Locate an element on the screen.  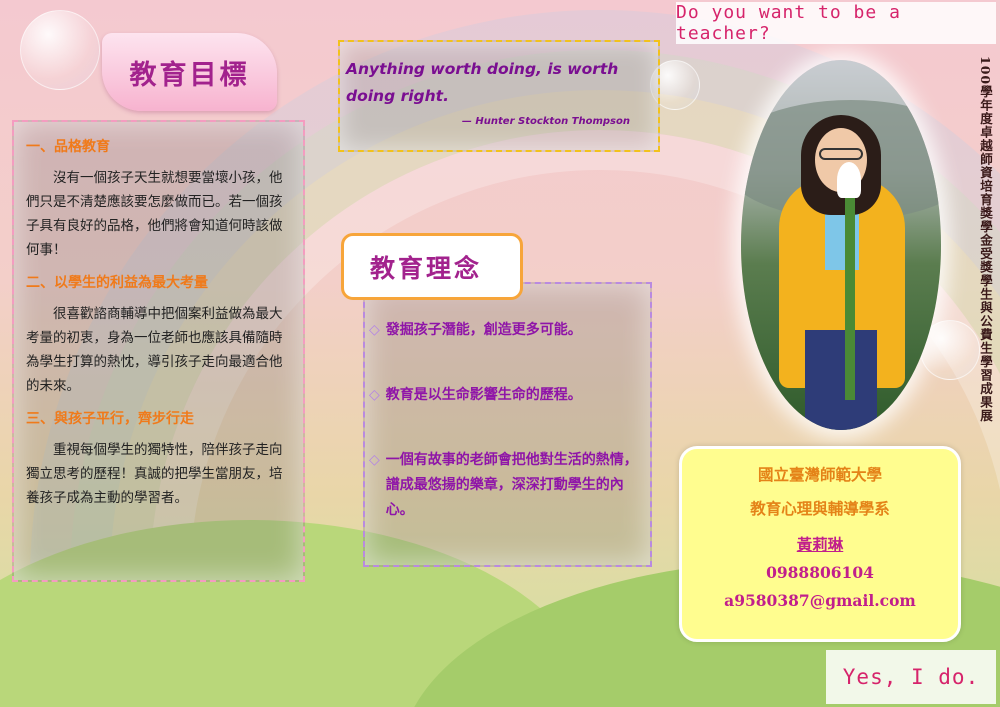
philosophy-item-text: 教育是以生命影響生命的歷程。 is located at coordinates (483, 395).